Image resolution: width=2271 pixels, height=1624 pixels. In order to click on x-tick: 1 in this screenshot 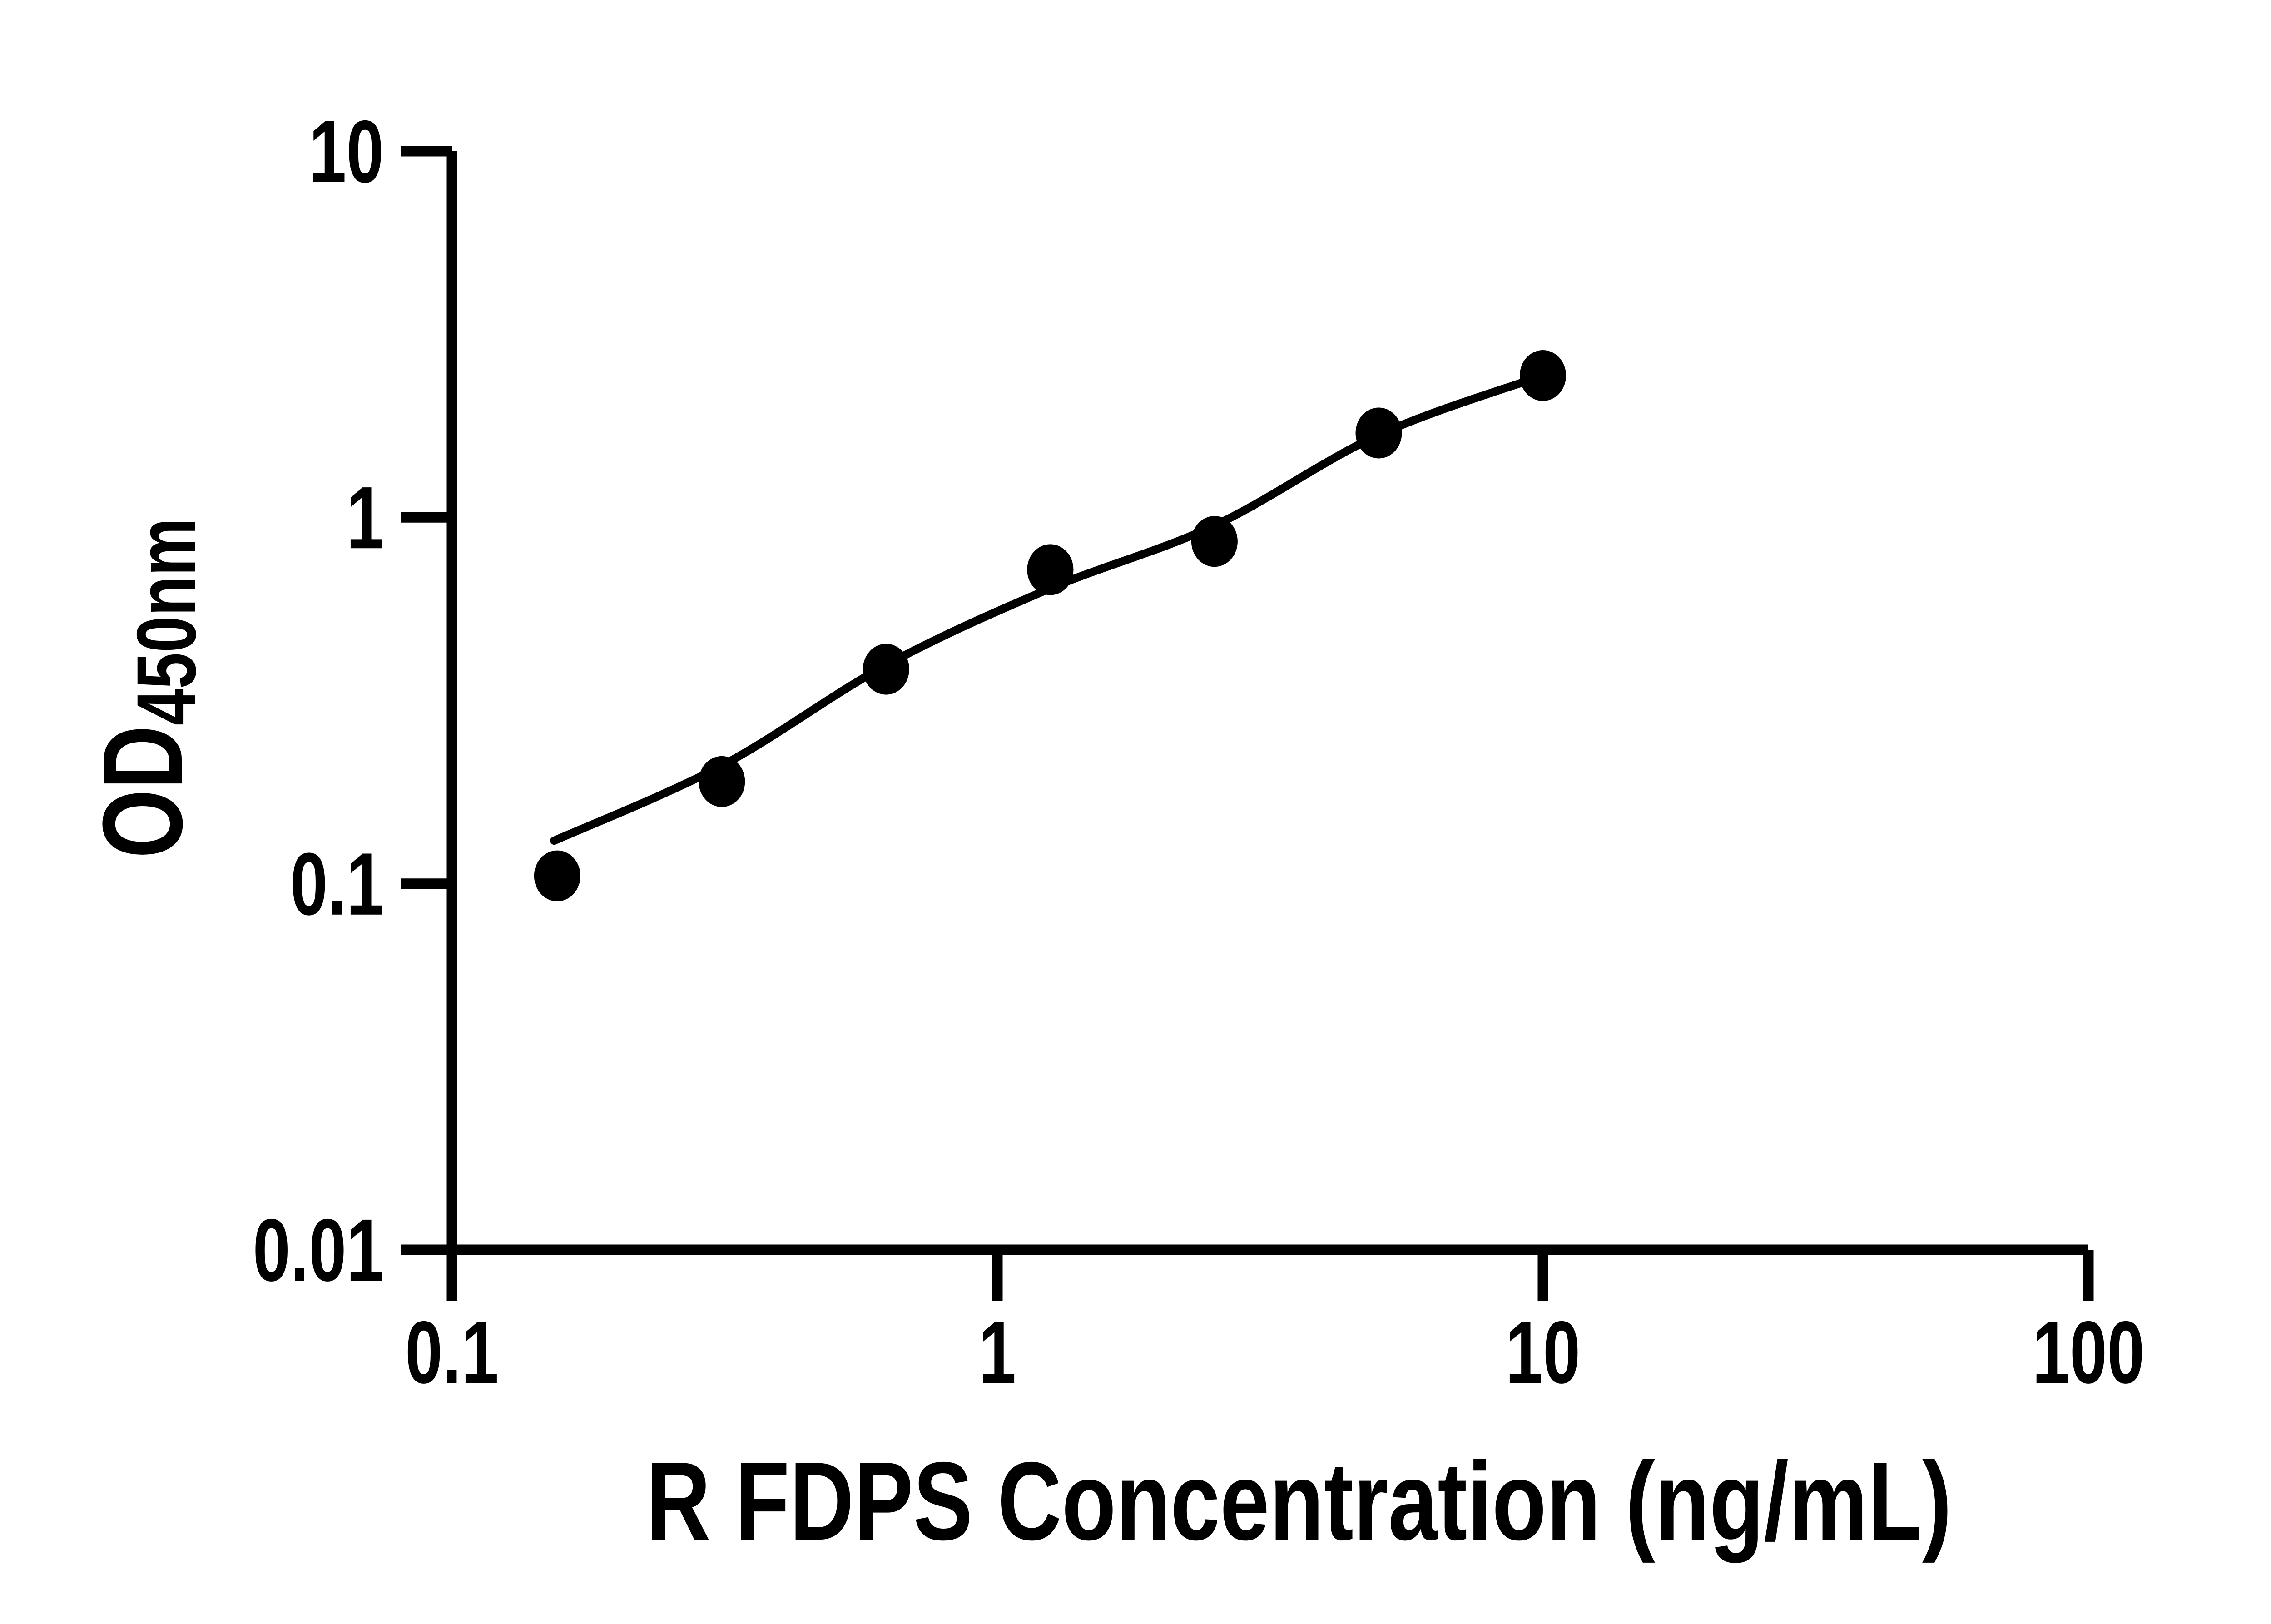, I will do `click(998, 1326)`.